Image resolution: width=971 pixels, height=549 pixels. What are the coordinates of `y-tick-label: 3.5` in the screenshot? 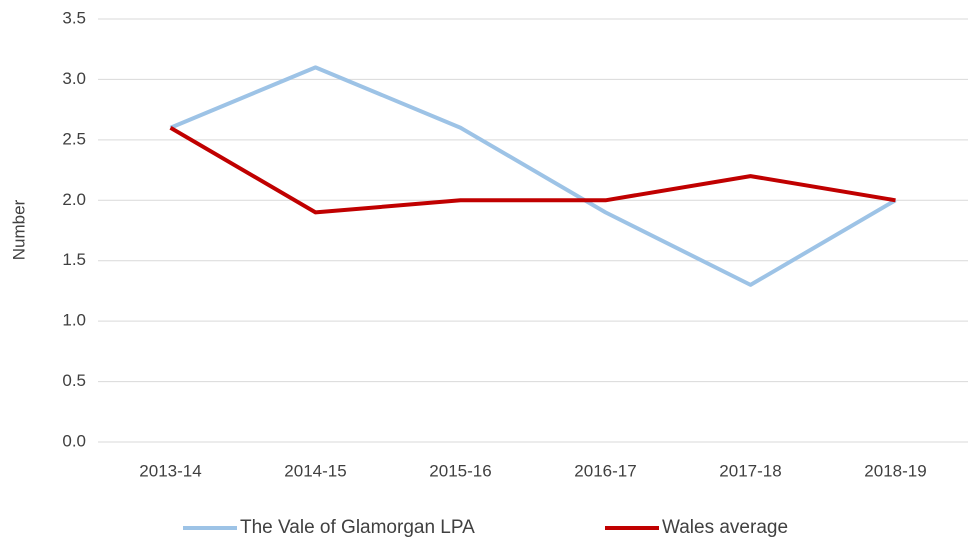 It's located at (74, 17).